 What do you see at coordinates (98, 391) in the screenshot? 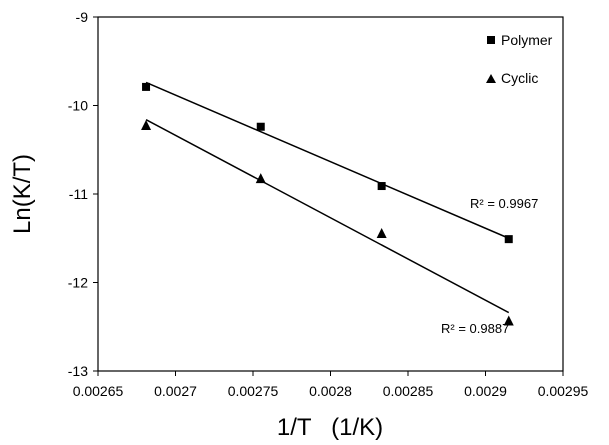
I see `x-tick-label: 0.00265` at bounding box center [98, 391].